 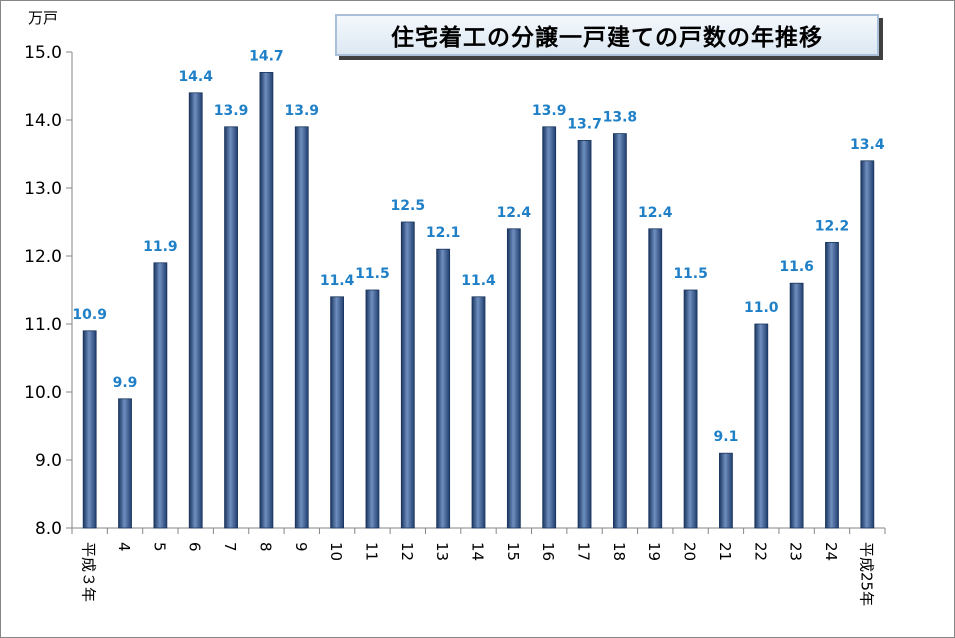 What do you see at coordinates (725, 551) in the screenshot?
I see `x-tick-label: 21` at bounding box center [725, 551].